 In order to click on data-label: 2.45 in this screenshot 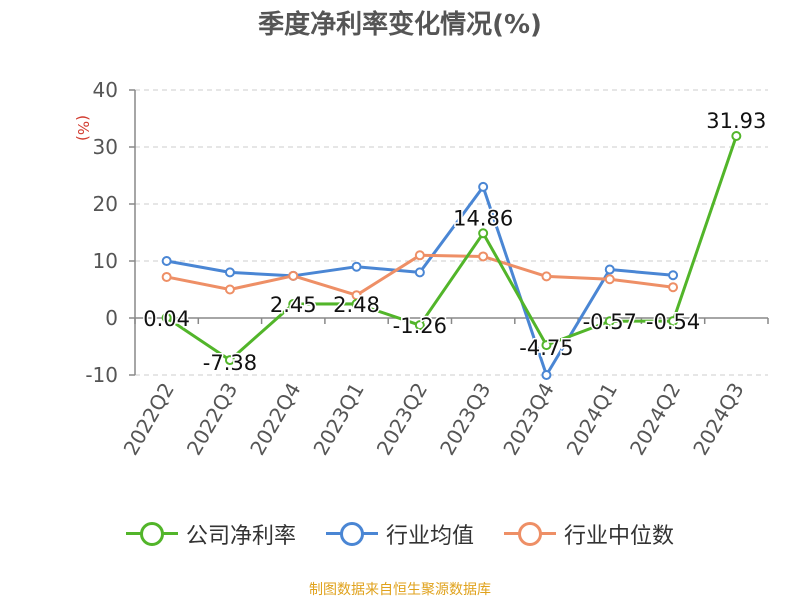, I will do `click(293, 305)`.